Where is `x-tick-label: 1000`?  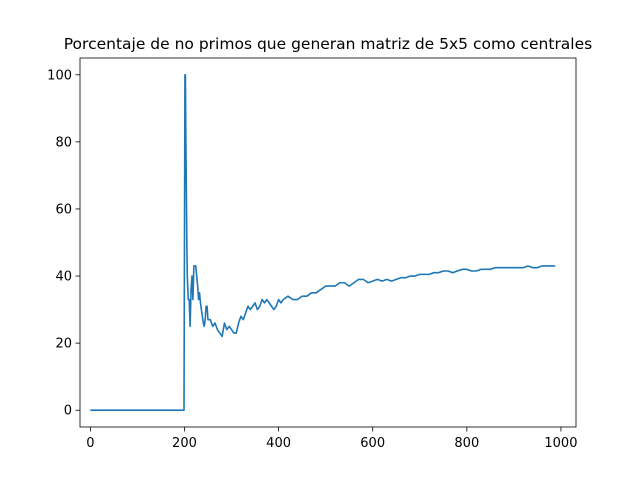 x-tick-label: 1000 is located at coordinates (560, 443).